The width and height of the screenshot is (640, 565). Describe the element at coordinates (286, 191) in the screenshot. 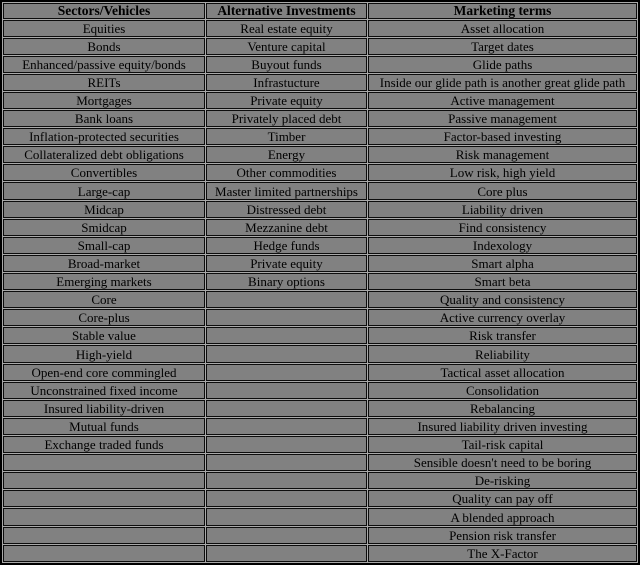

I see `table-cell: Master limited partnerships` at that location.